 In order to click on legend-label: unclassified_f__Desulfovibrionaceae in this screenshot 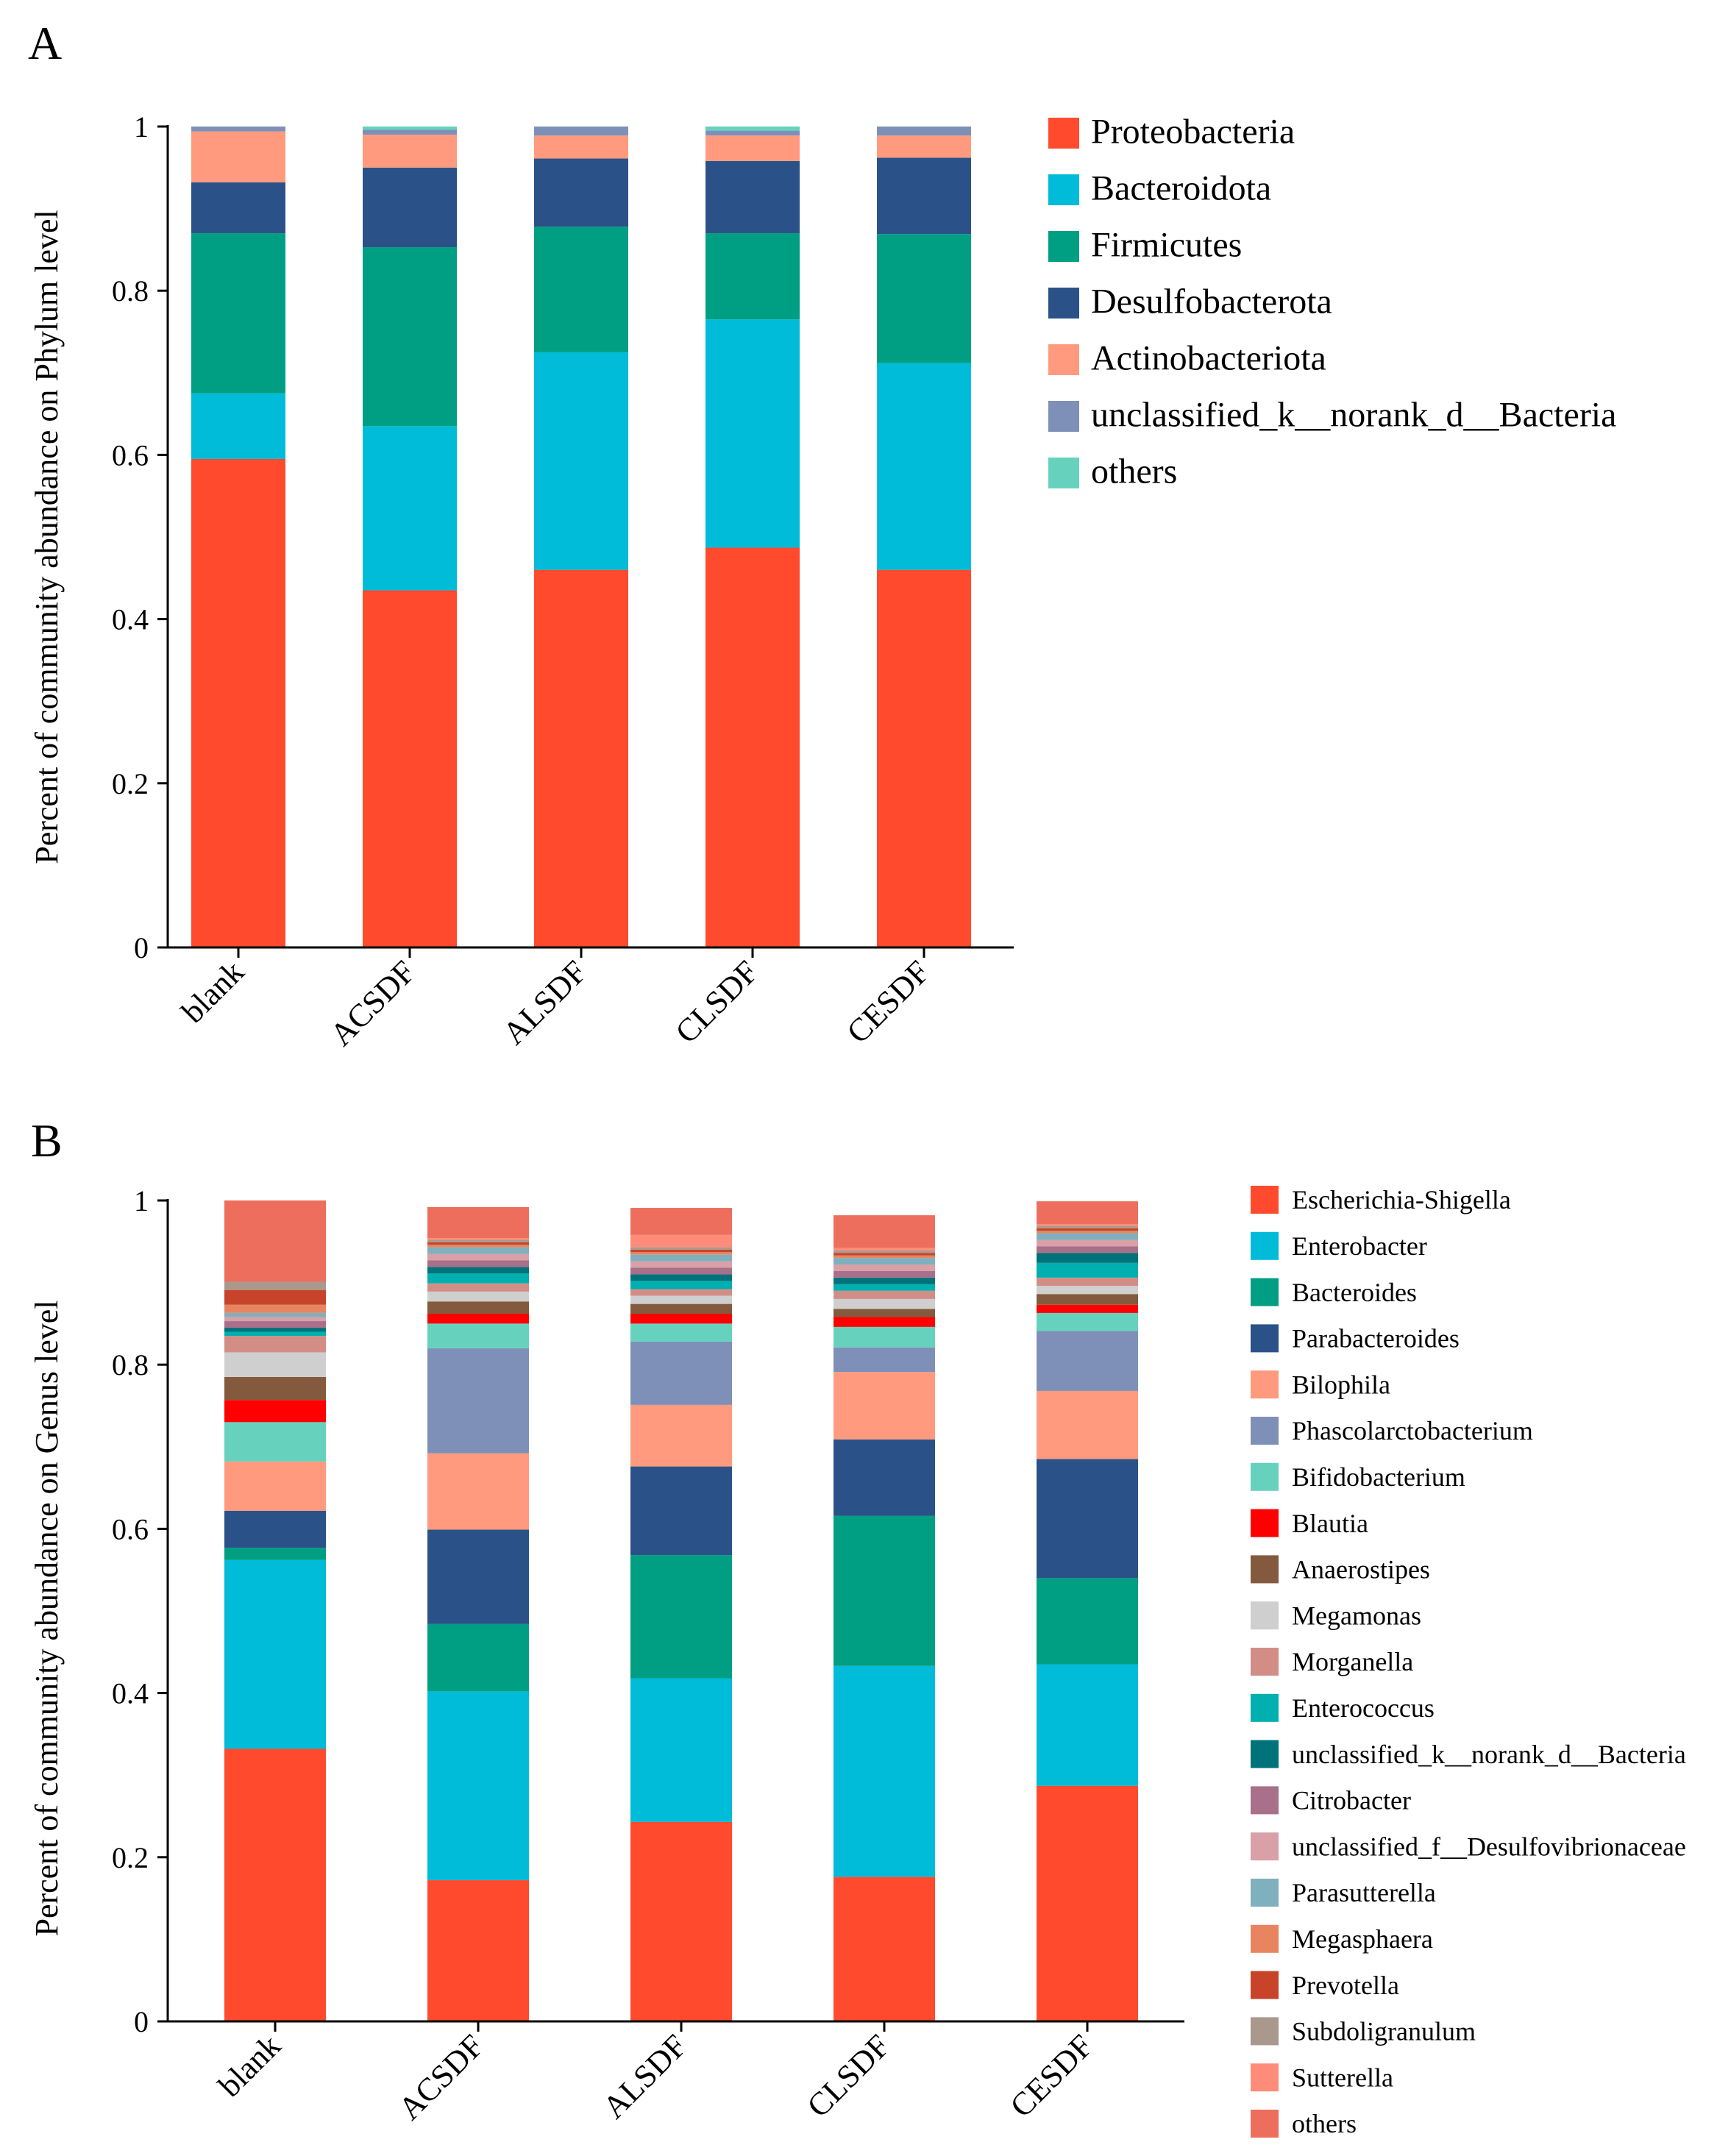, I will do `click(1489, 1847)`.